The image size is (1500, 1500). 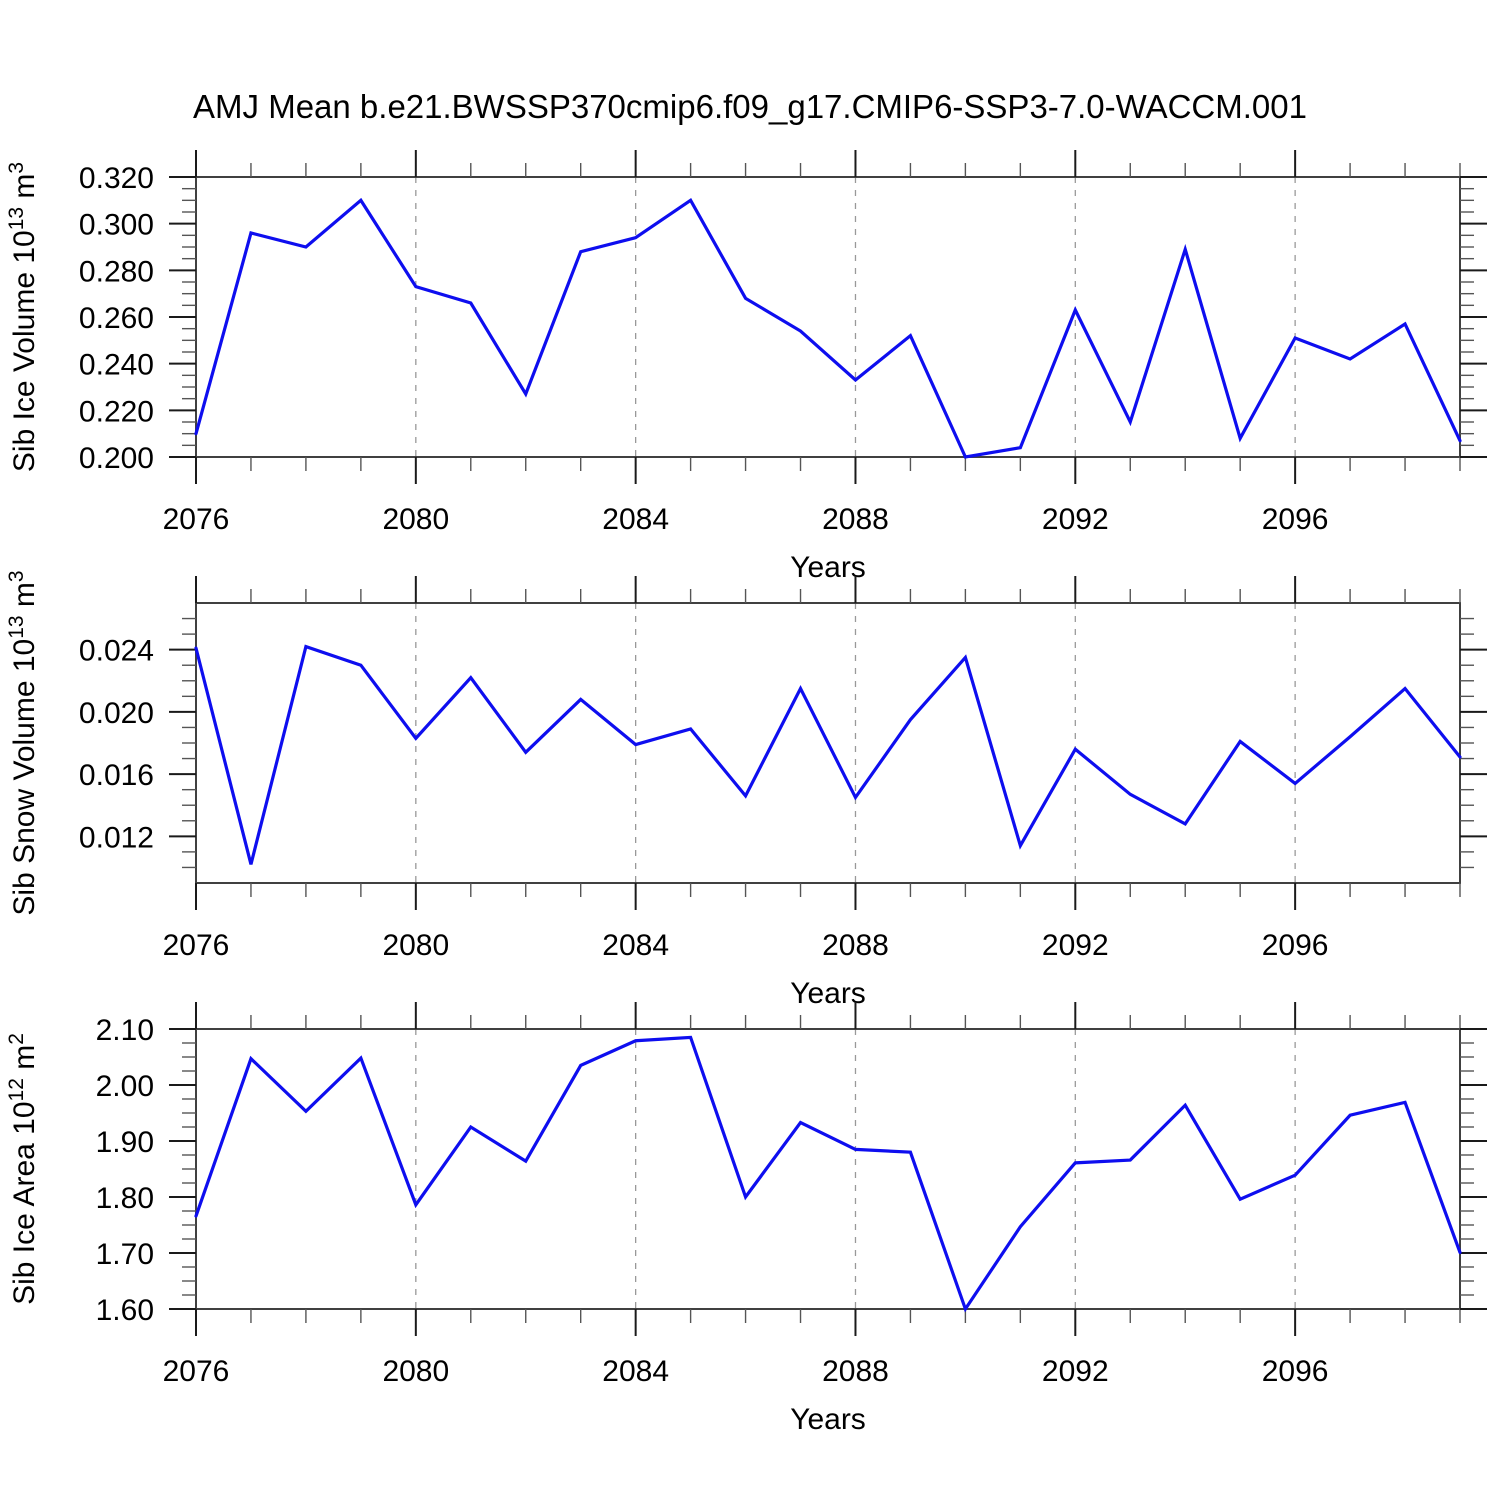 What do you see at coordinates (116, 365) in the screenshot?
I see `y-tick-label: 0.240` at bounding box center [116, 365].